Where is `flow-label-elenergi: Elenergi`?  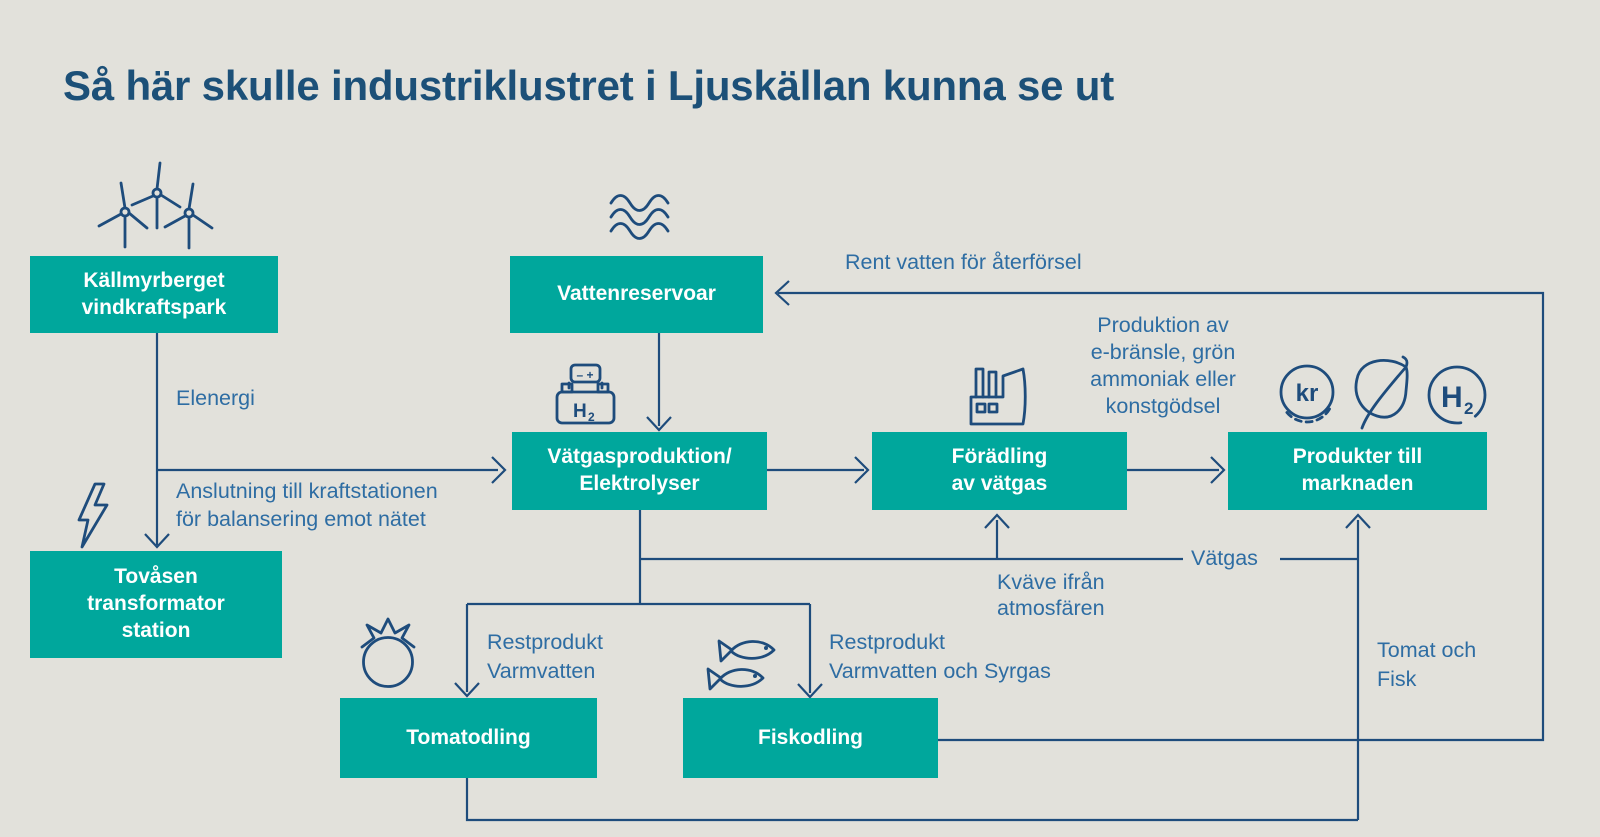 flow-label-elenergi: Elenergi is located at coordinates (215, 398).